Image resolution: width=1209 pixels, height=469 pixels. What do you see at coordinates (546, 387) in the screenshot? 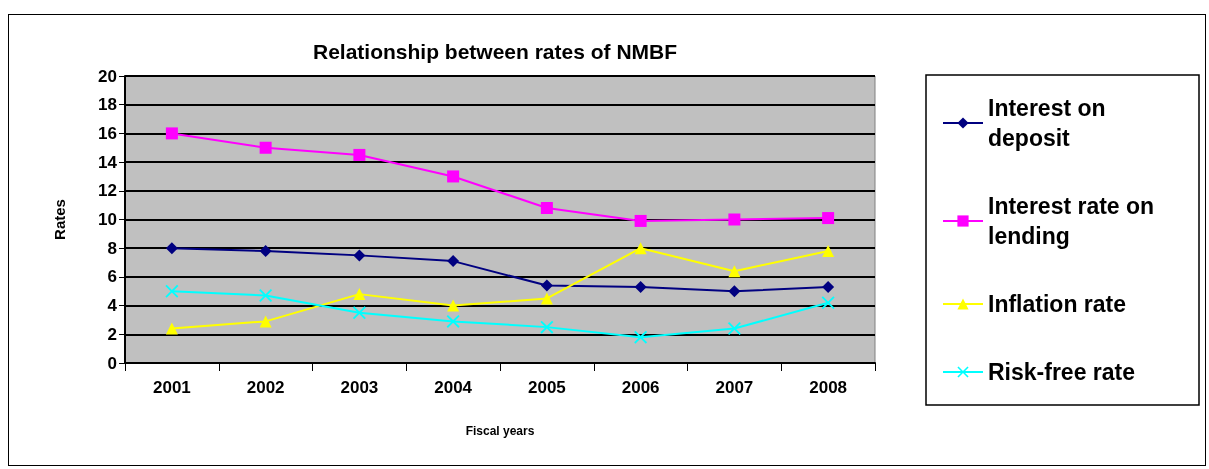
I see `x-tick-label: 2005` at bounding box center [546, 387].